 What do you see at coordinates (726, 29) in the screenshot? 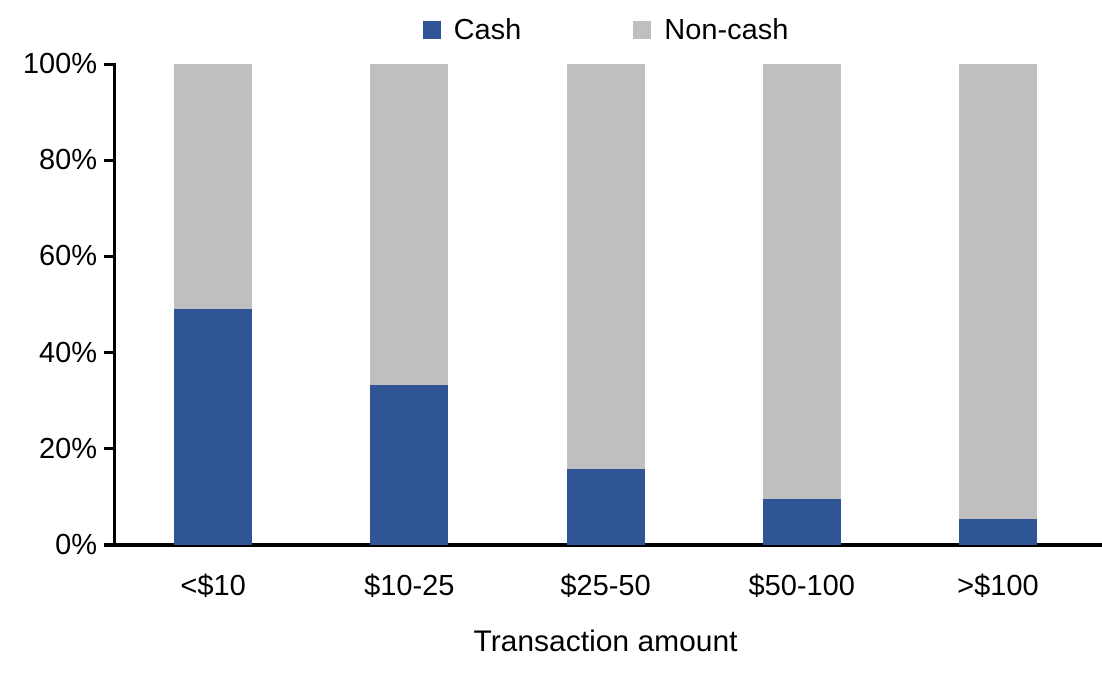
I see `non-cash-legend-label: Non-cash` at bounding box center [726, 29].